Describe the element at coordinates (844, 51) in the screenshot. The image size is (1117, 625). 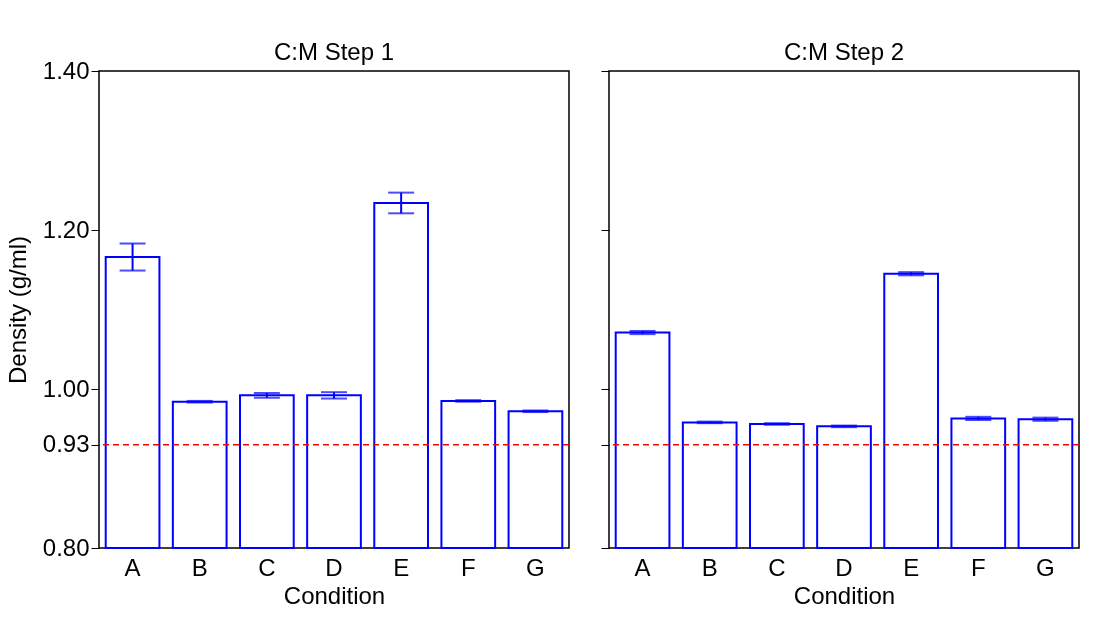
I see `chart-title: C:M Step 2` at that location.